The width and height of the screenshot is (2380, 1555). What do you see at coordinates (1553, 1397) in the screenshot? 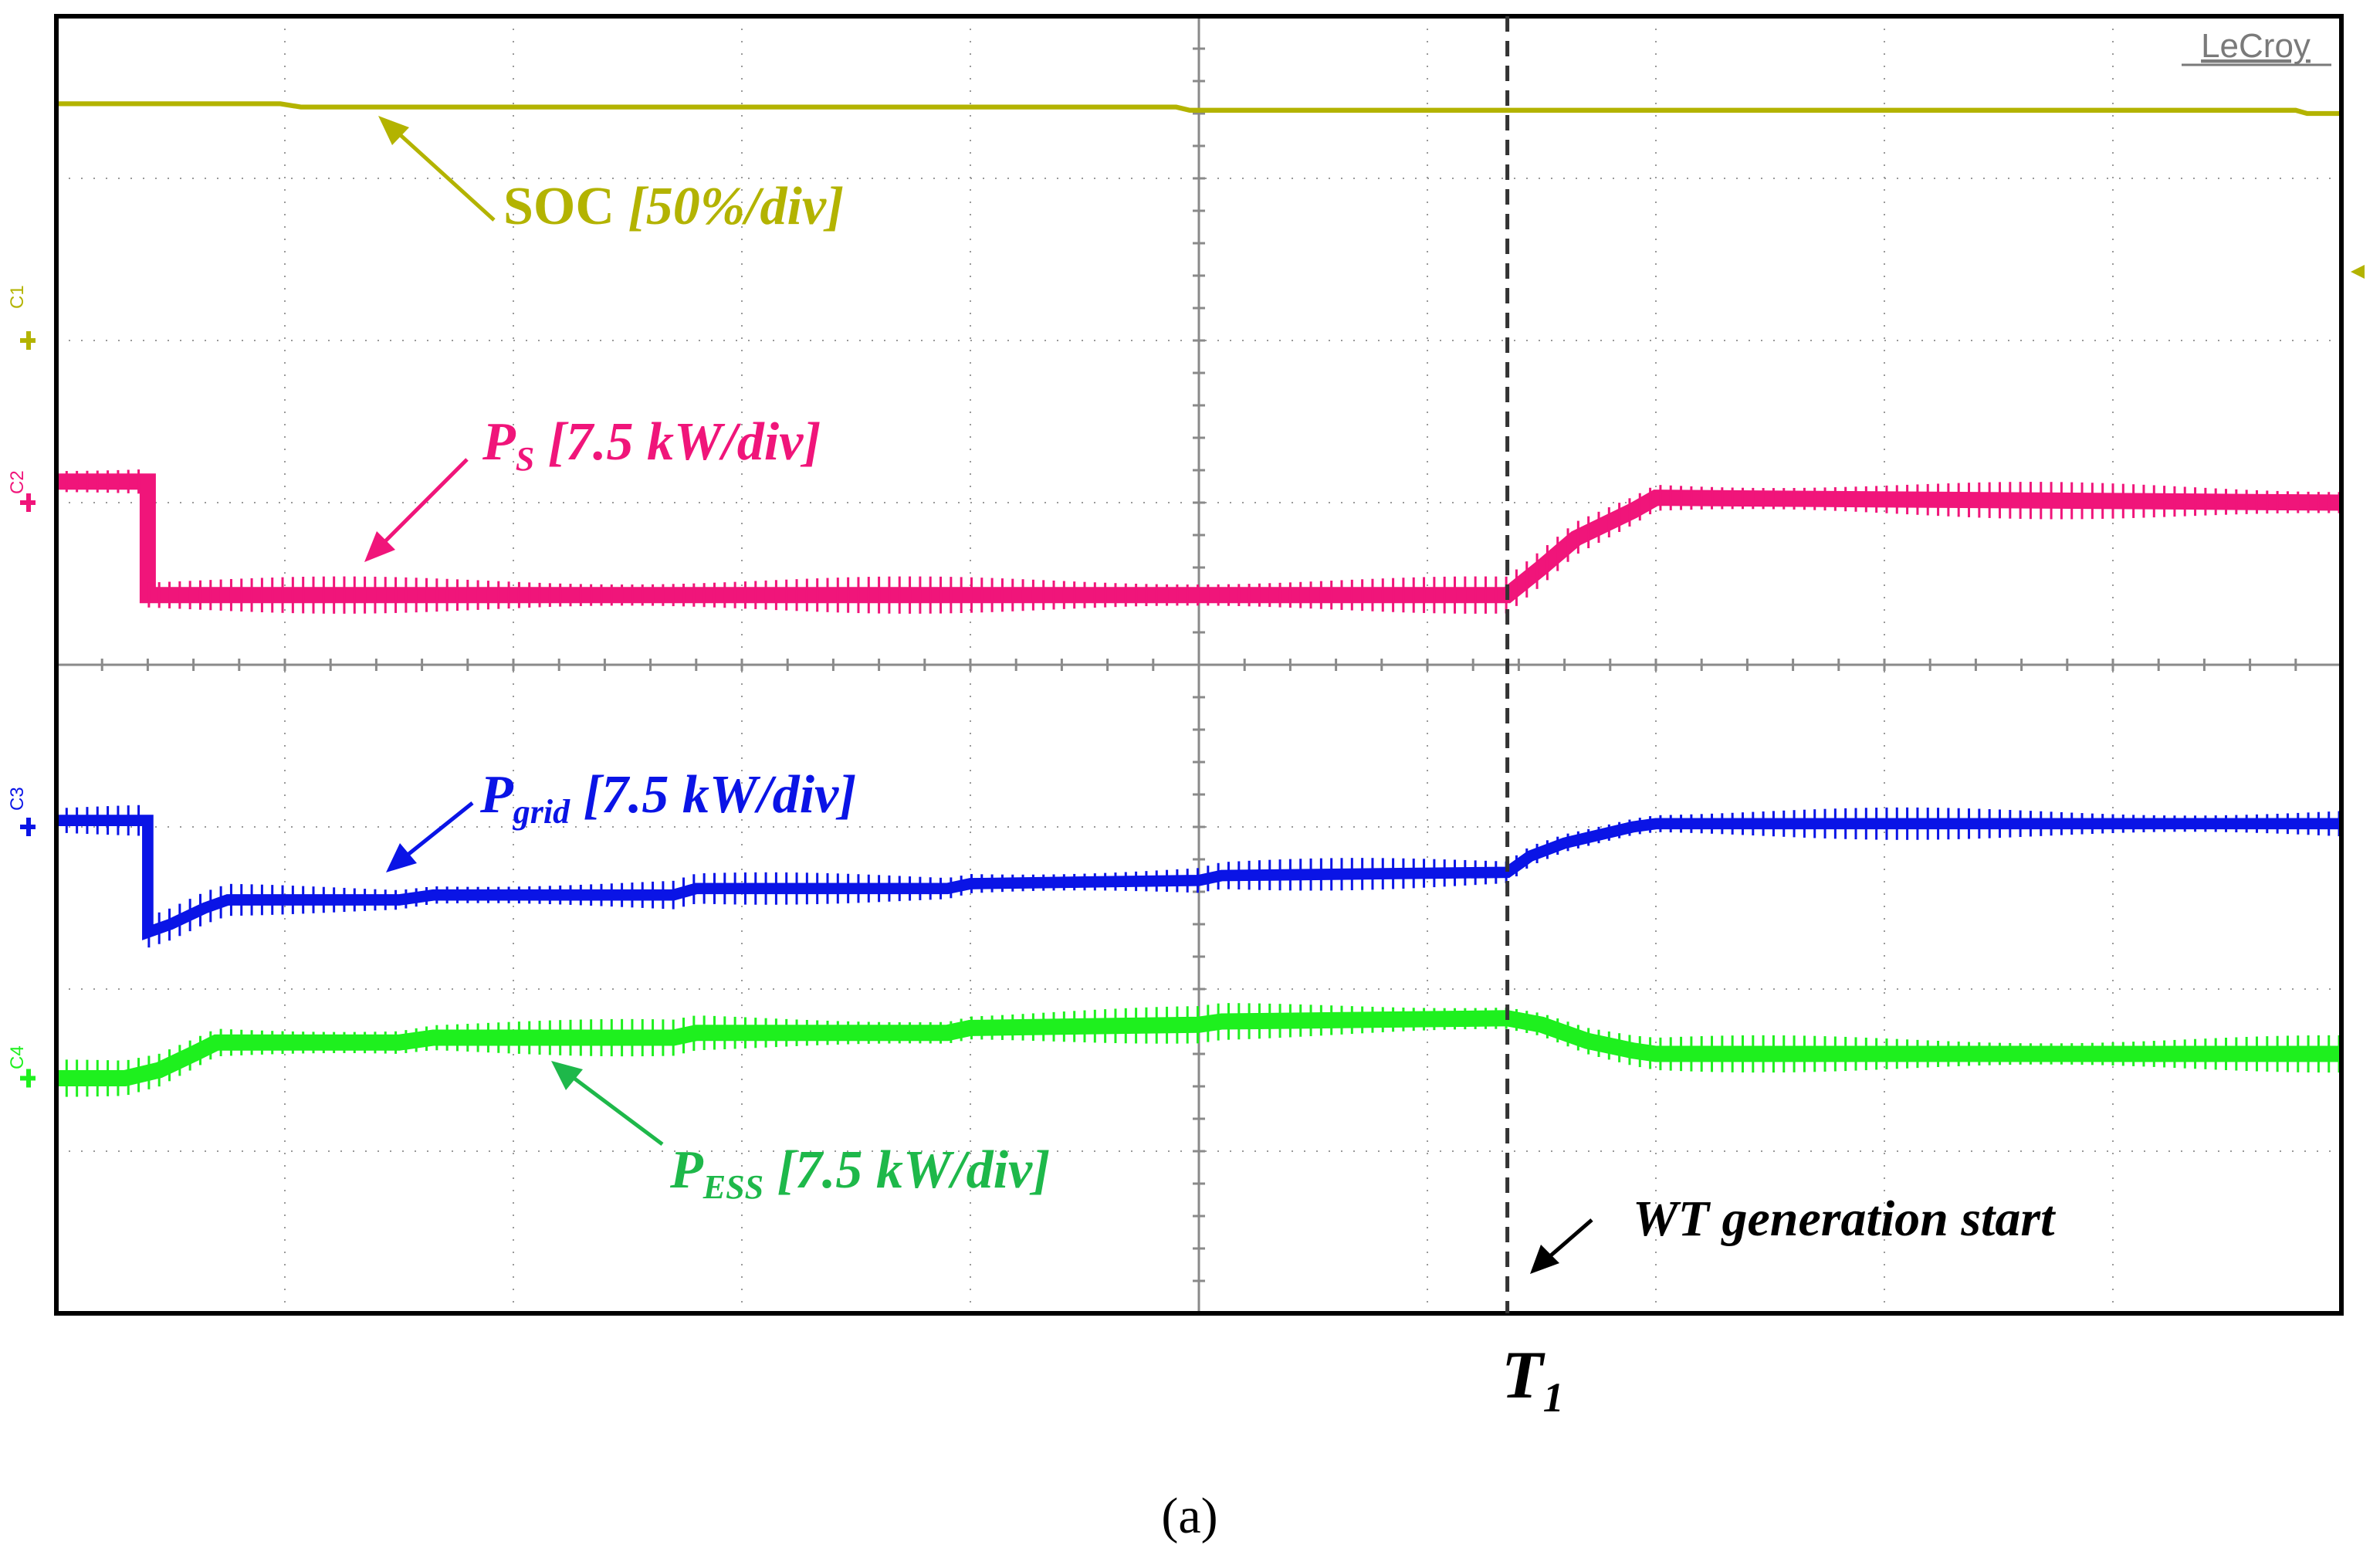
I see `event-marker-subscript: 1` at bounding box center [1553, 1397].